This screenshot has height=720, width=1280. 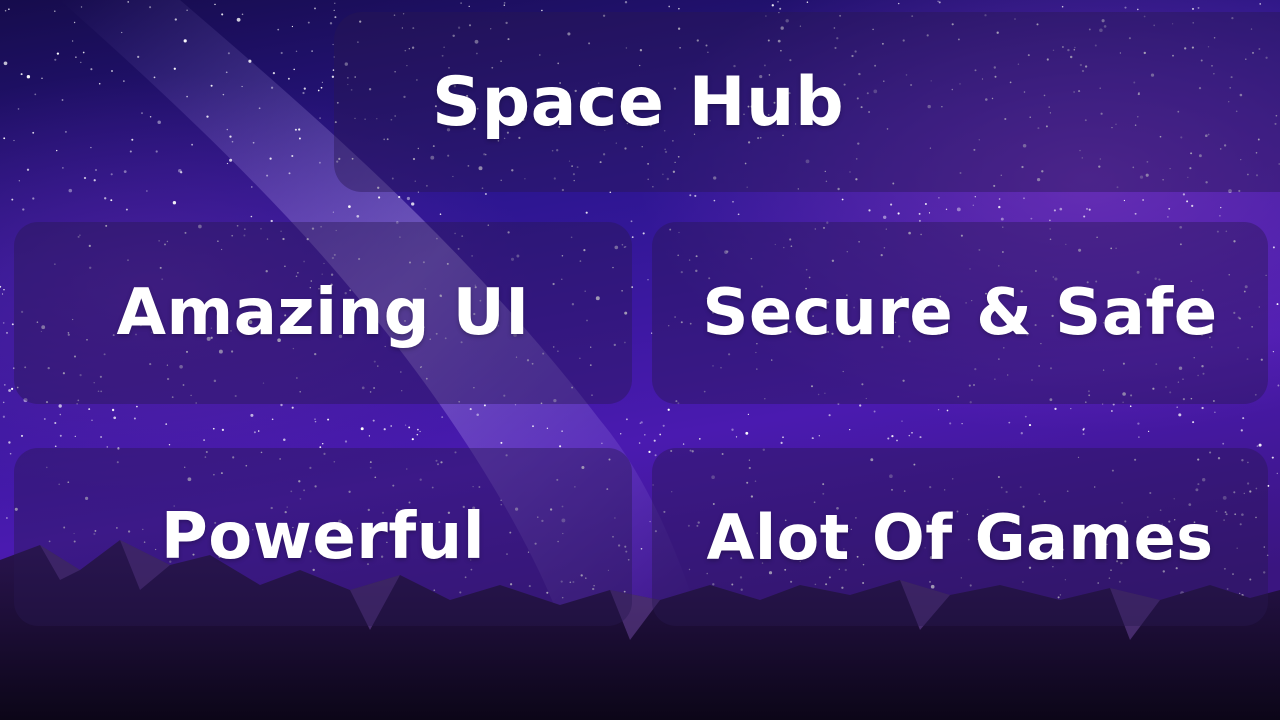 What do you see at coordinates (323, 537) in the screenshot?
I see `feature-label: Powerful` at bounding box center [323, 537].